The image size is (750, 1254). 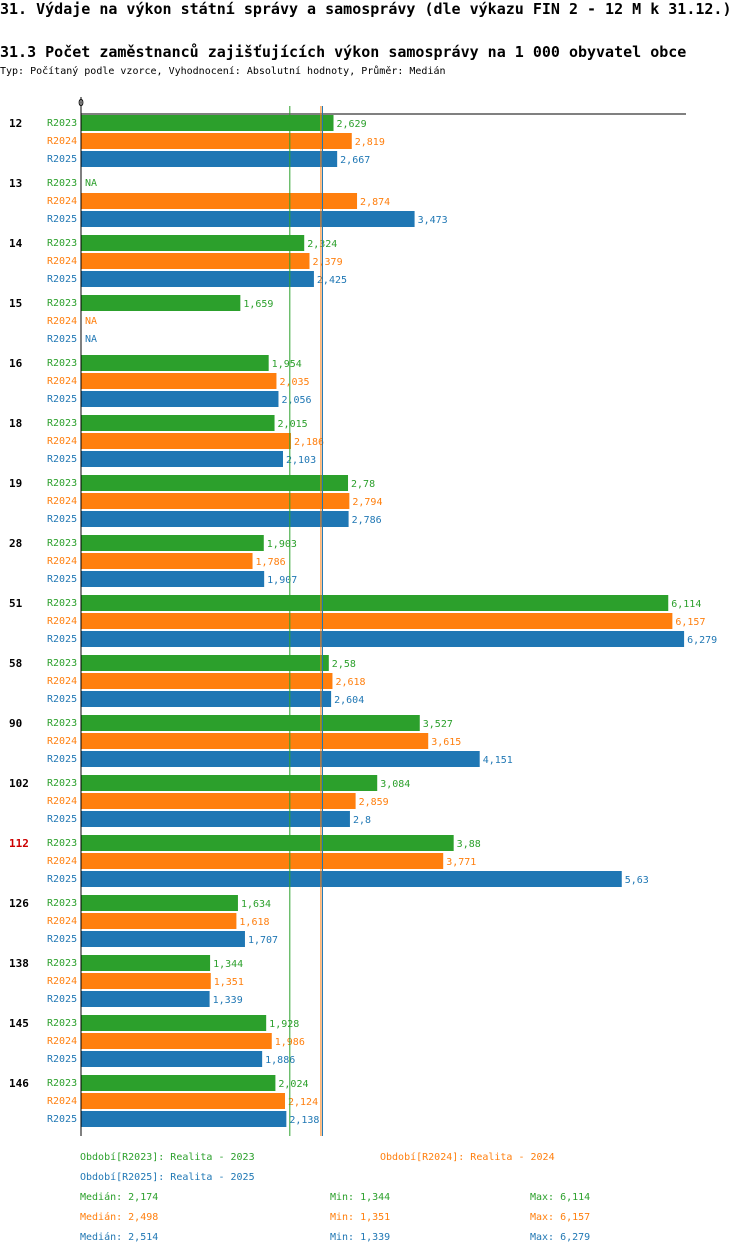 I want to click on data-label: 3,615, so click(x=446, y=742).